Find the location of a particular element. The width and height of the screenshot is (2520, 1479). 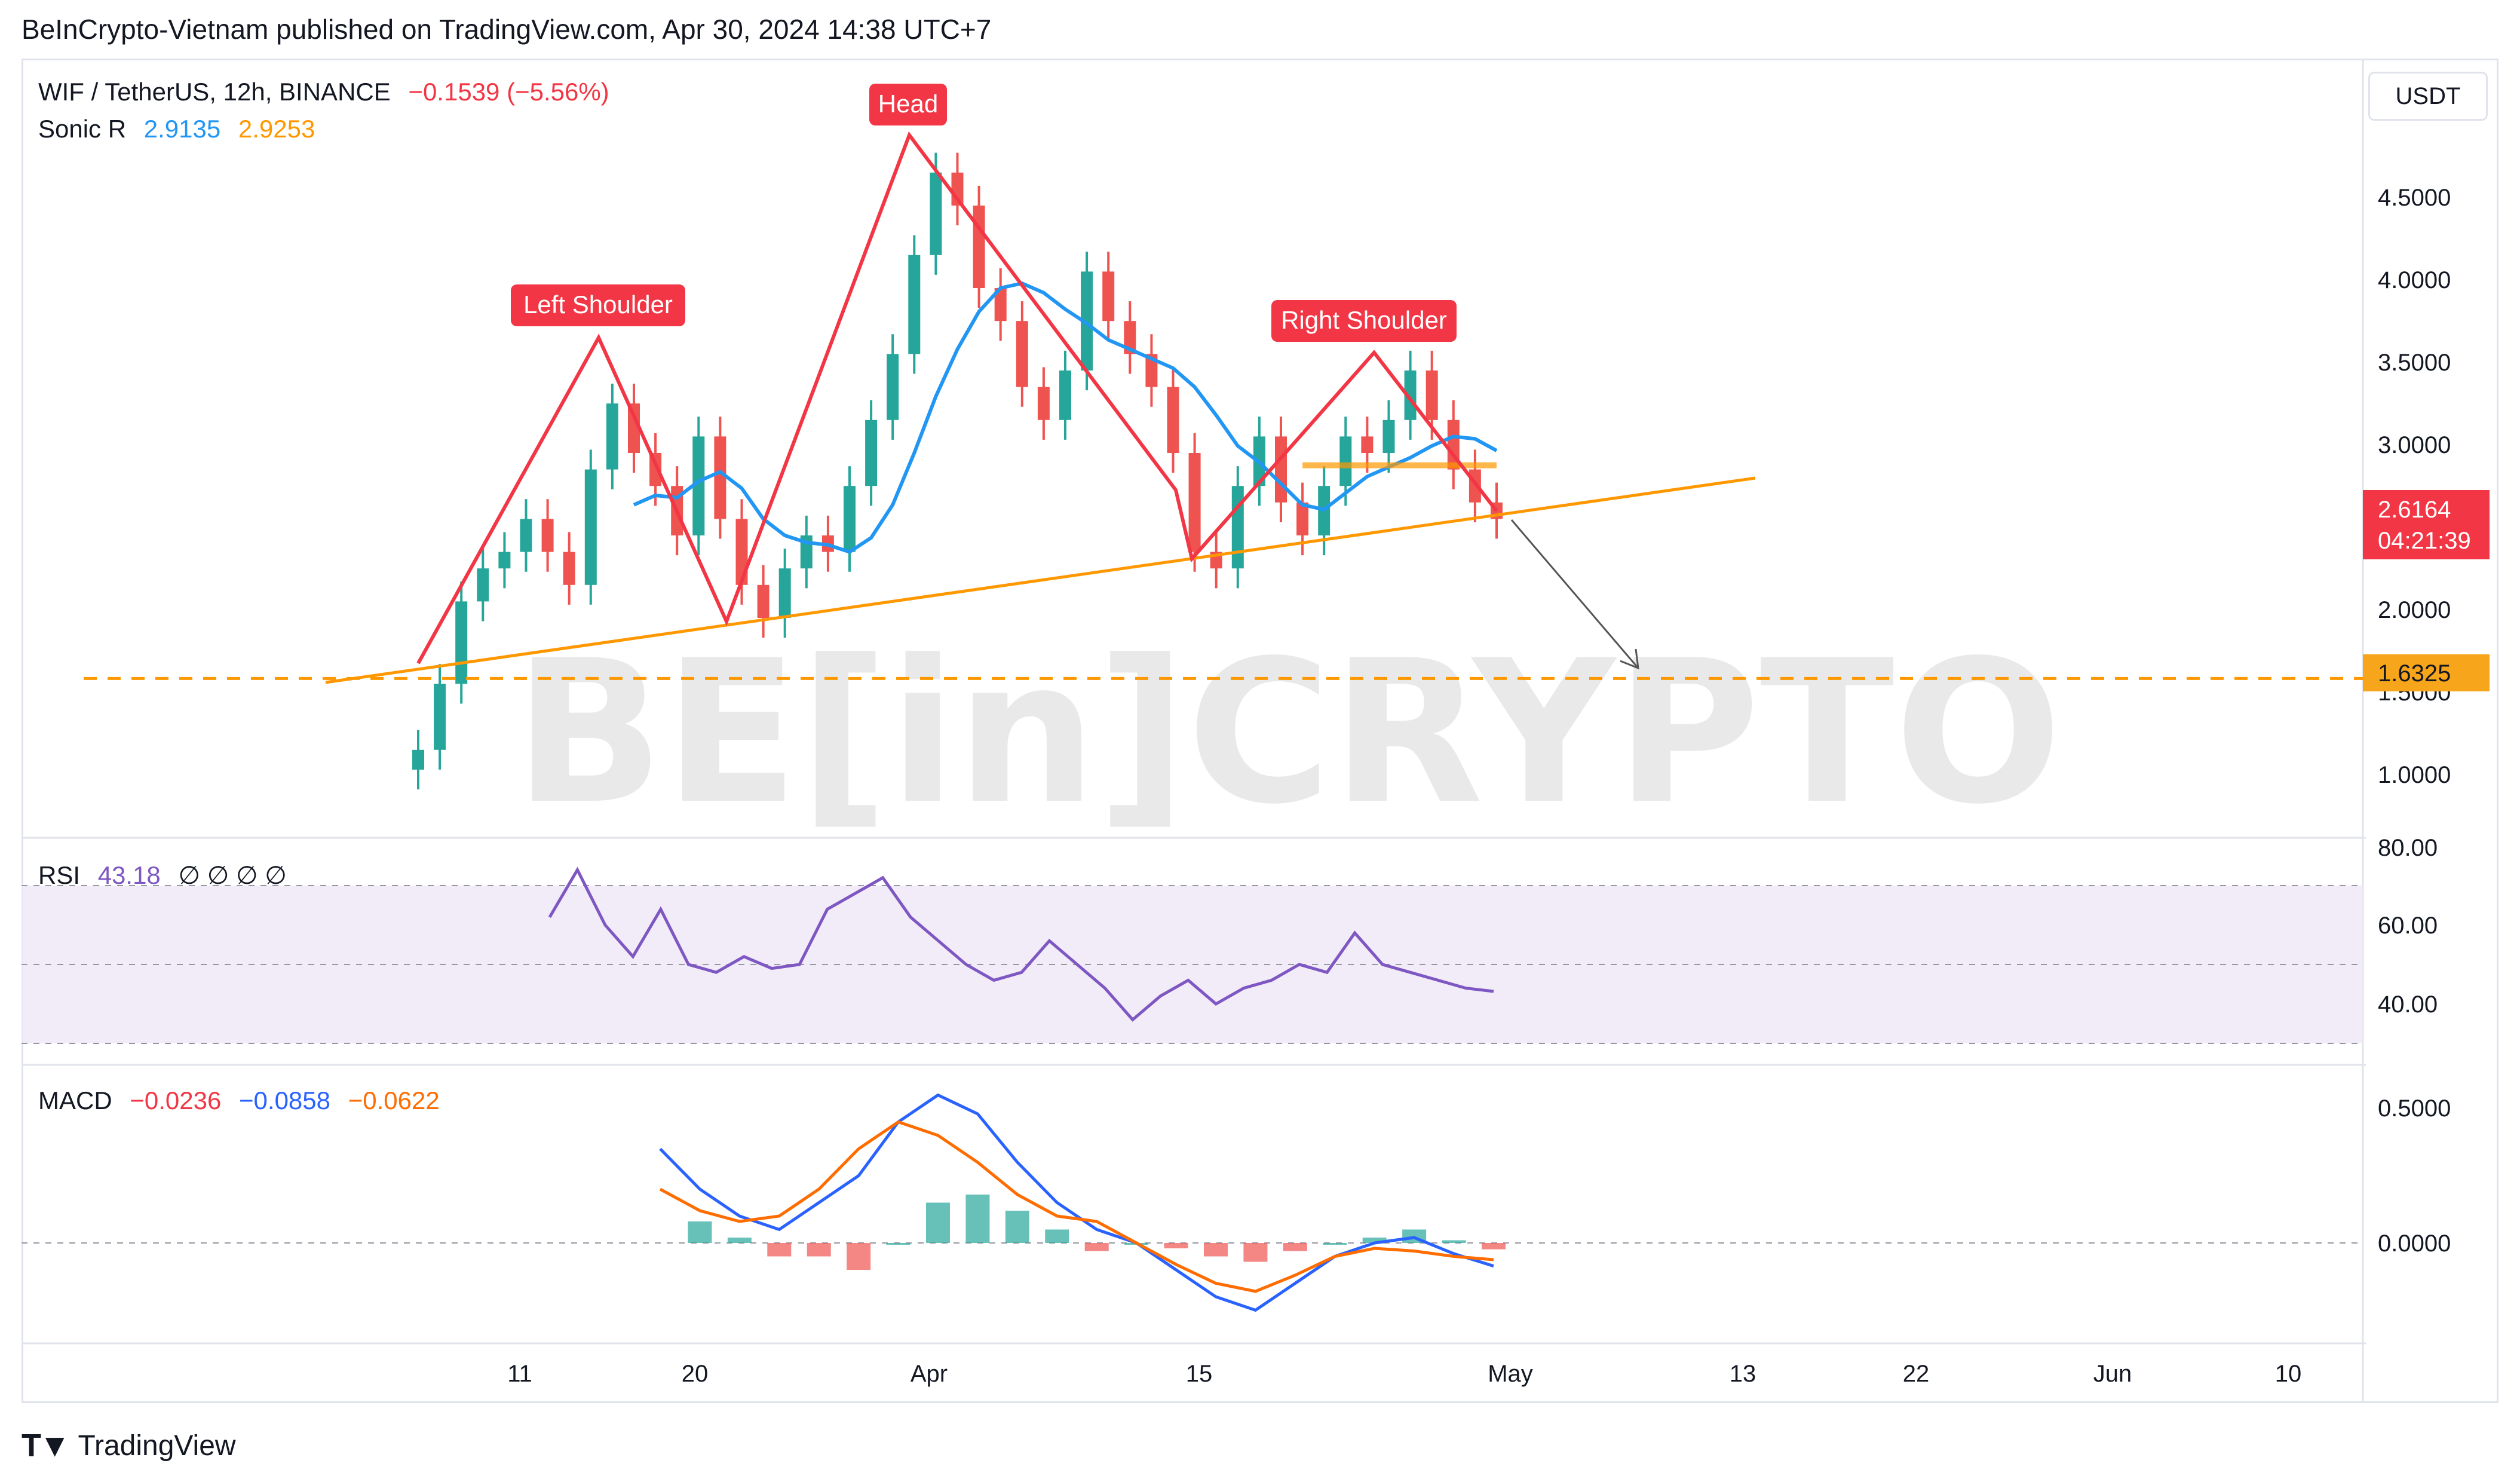

left-shoulder-text: Left Shoulder is located at coordinates (598, 304).